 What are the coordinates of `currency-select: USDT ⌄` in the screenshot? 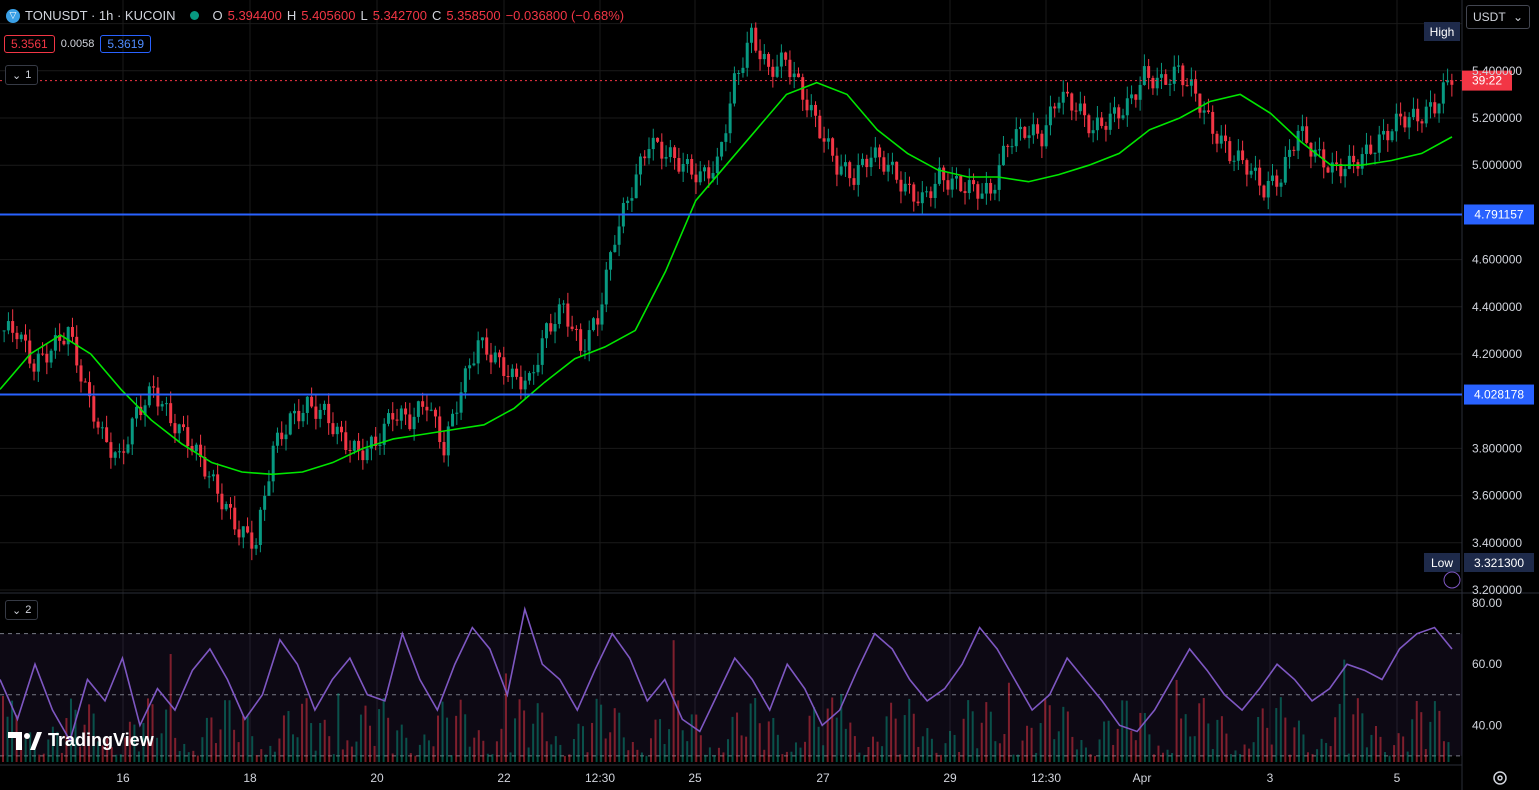 It's located at (1498, 17).